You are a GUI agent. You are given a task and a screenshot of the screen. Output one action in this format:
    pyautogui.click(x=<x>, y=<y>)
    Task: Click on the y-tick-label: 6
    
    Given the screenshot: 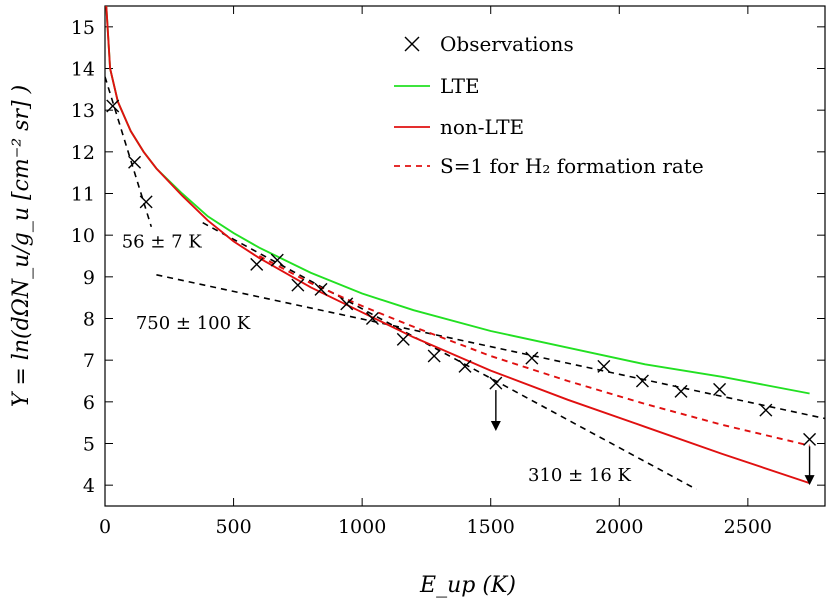 What is the action you would take?
    pyautogui.click(x=89, y=403)
    